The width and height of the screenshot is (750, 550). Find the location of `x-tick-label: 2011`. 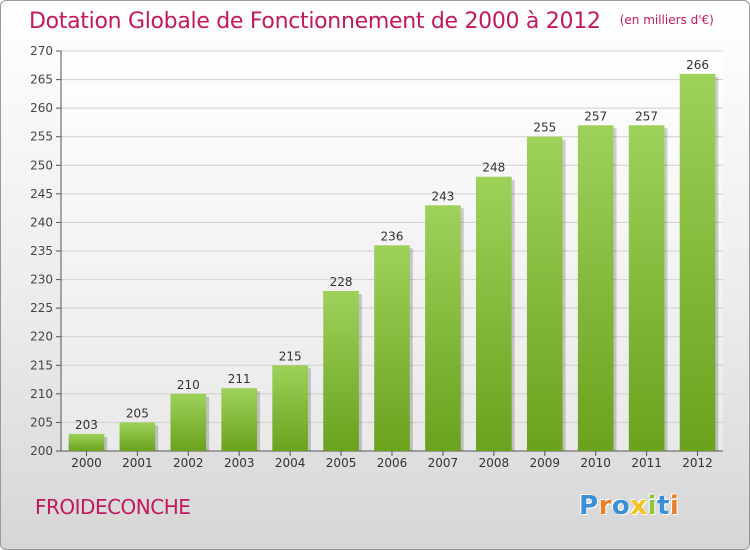

x-tick-label: 2011 is located at coordinates (646, 463).